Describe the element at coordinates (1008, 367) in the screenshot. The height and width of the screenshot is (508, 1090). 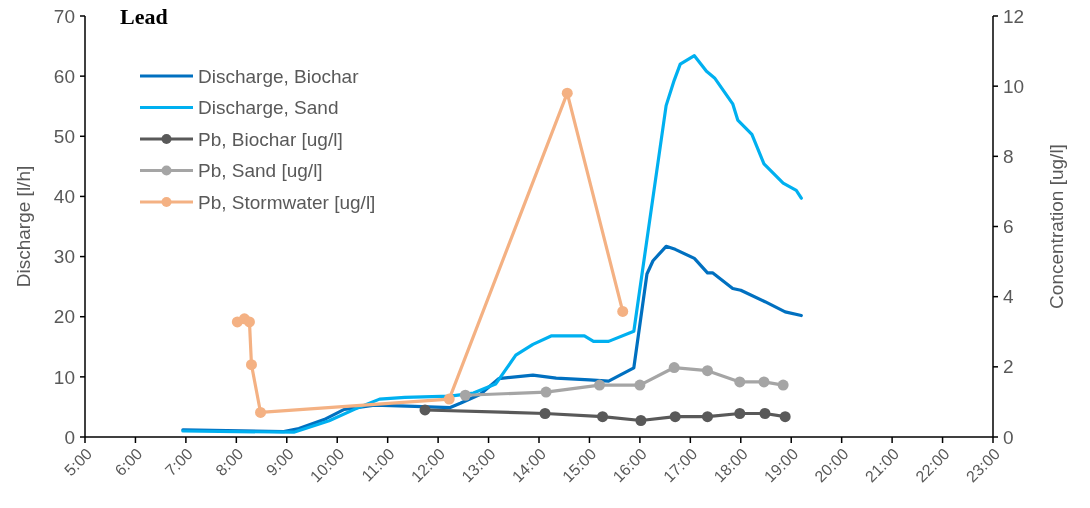
I see `y2-tick-label: 2` at that location.